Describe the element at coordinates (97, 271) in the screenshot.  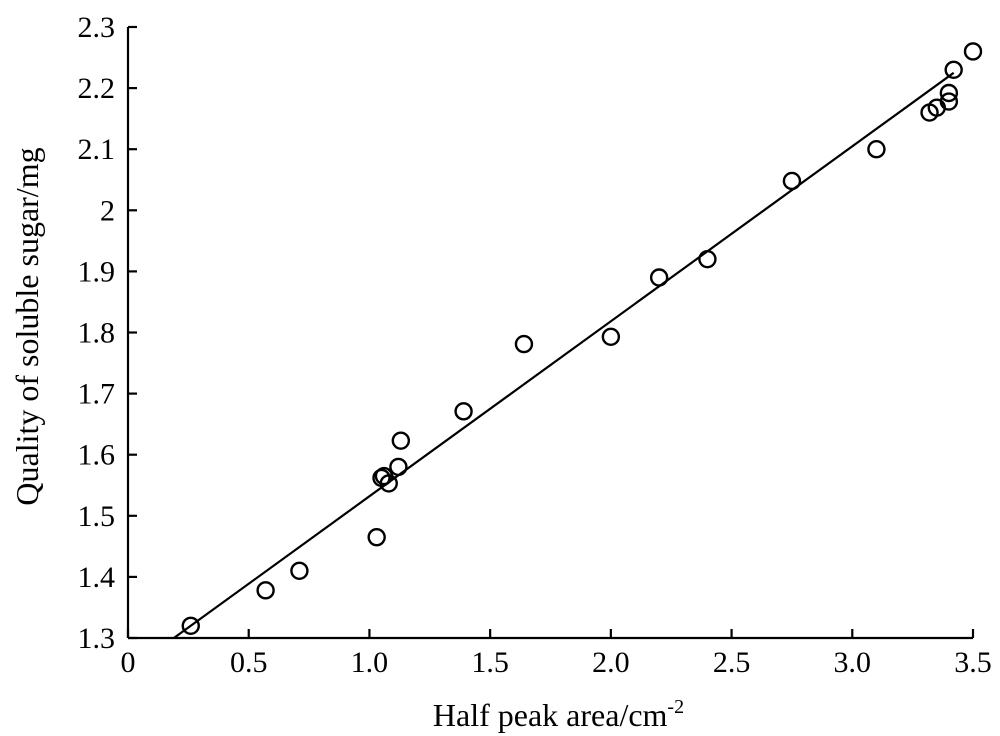
I see `y-tick-label: 1.9` at that location.